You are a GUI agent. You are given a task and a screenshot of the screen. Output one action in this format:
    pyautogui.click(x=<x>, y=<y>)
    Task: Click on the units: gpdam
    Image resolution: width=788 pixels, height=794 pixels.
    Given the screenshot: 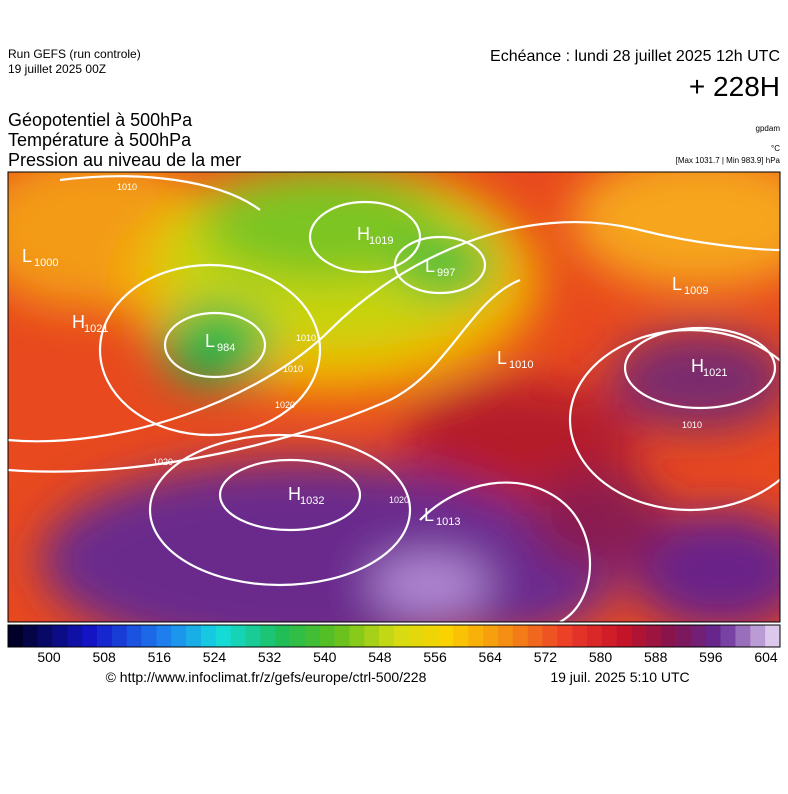 What is the action you would take?
    pyautogui.click(x=768, y=128)
    